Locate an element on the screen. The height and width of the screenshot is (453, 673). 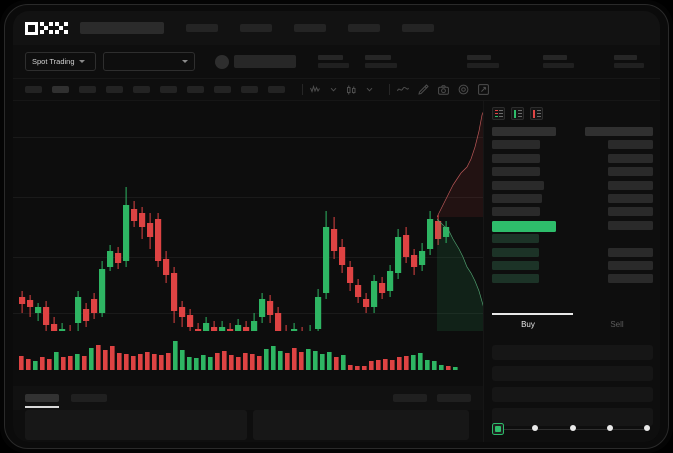
market-type-dropdown: Spot Trading is located at coordinates (60, 61).